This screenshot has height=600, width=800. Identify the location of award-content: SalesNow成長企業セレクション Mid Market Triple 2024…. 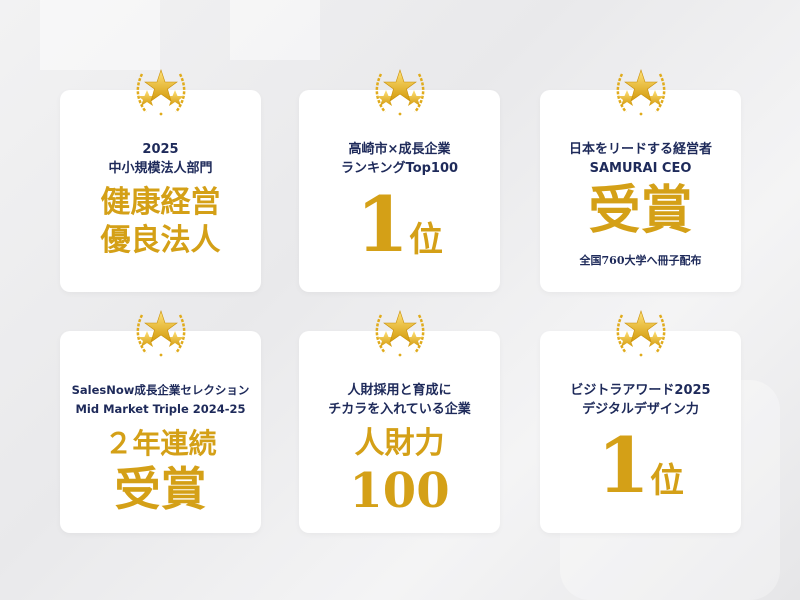
(160, 448).